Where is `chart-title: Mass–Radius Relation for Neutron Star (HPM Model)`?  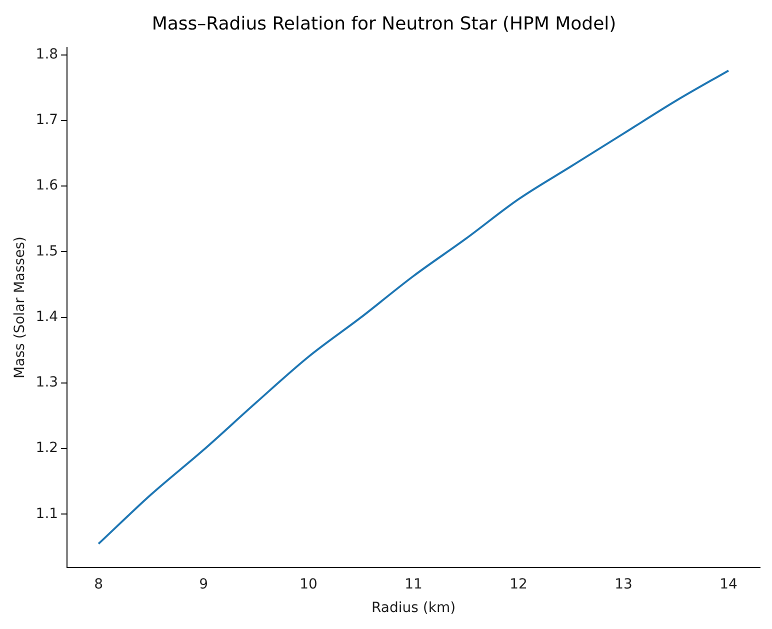 chart-title: Mass–Radius Relation for Neutron Star (HPM Model) is located at coordinates (384, 23).